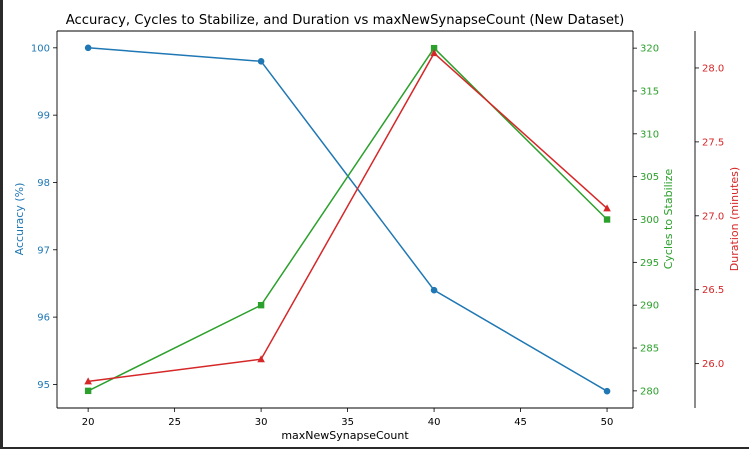 This screenshot has width=749, height=449. I want to click on y-tick-label-accuracy: 96, so click(43, 318).